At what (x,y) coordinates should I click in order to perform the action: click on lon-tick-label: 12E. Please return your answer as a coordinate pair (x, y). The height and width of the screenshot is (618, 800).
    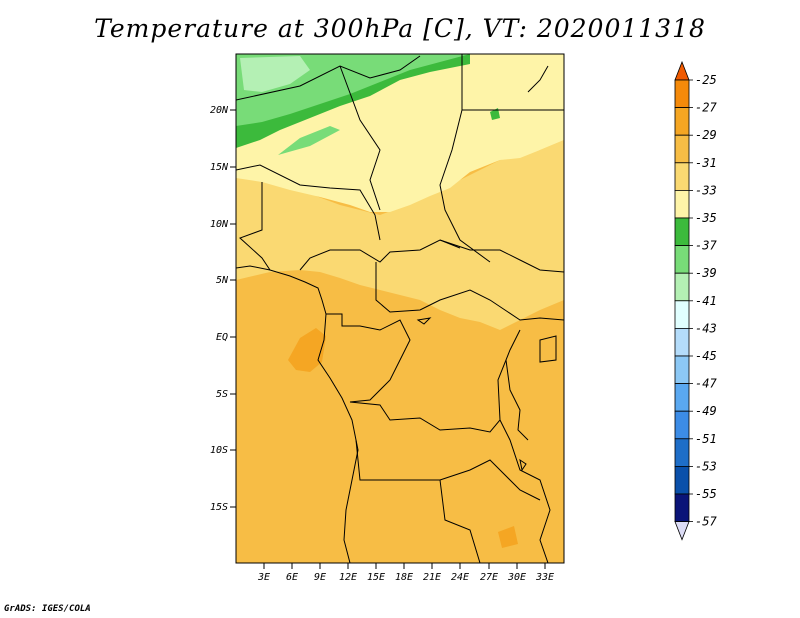
    Looking at the image, I should click on (348, 577).